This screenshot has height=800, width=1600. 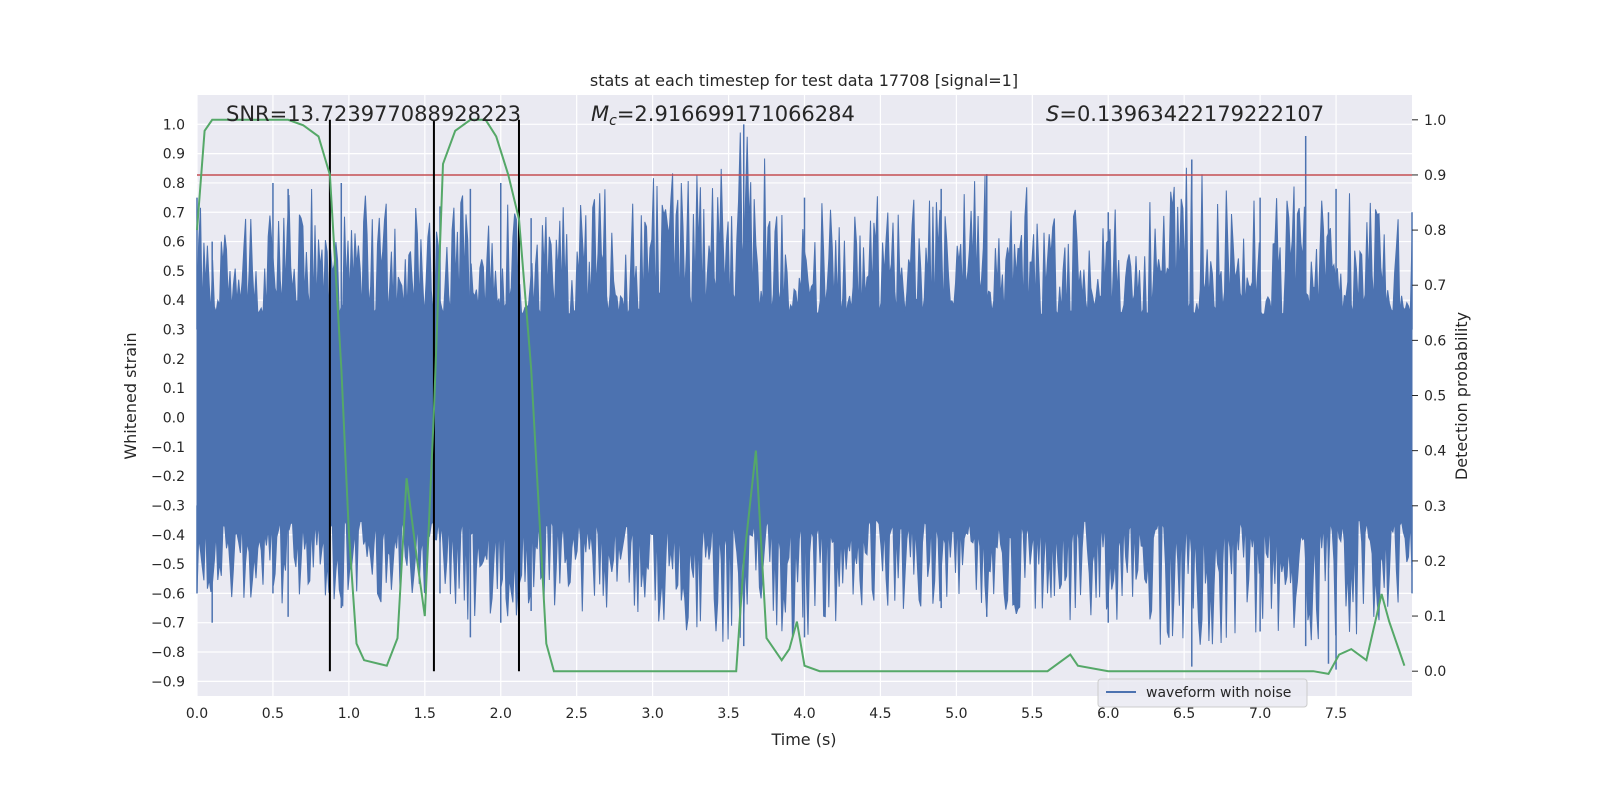 I want to click on mc-value: =2.916699171066284, so click(x=736, y=114).